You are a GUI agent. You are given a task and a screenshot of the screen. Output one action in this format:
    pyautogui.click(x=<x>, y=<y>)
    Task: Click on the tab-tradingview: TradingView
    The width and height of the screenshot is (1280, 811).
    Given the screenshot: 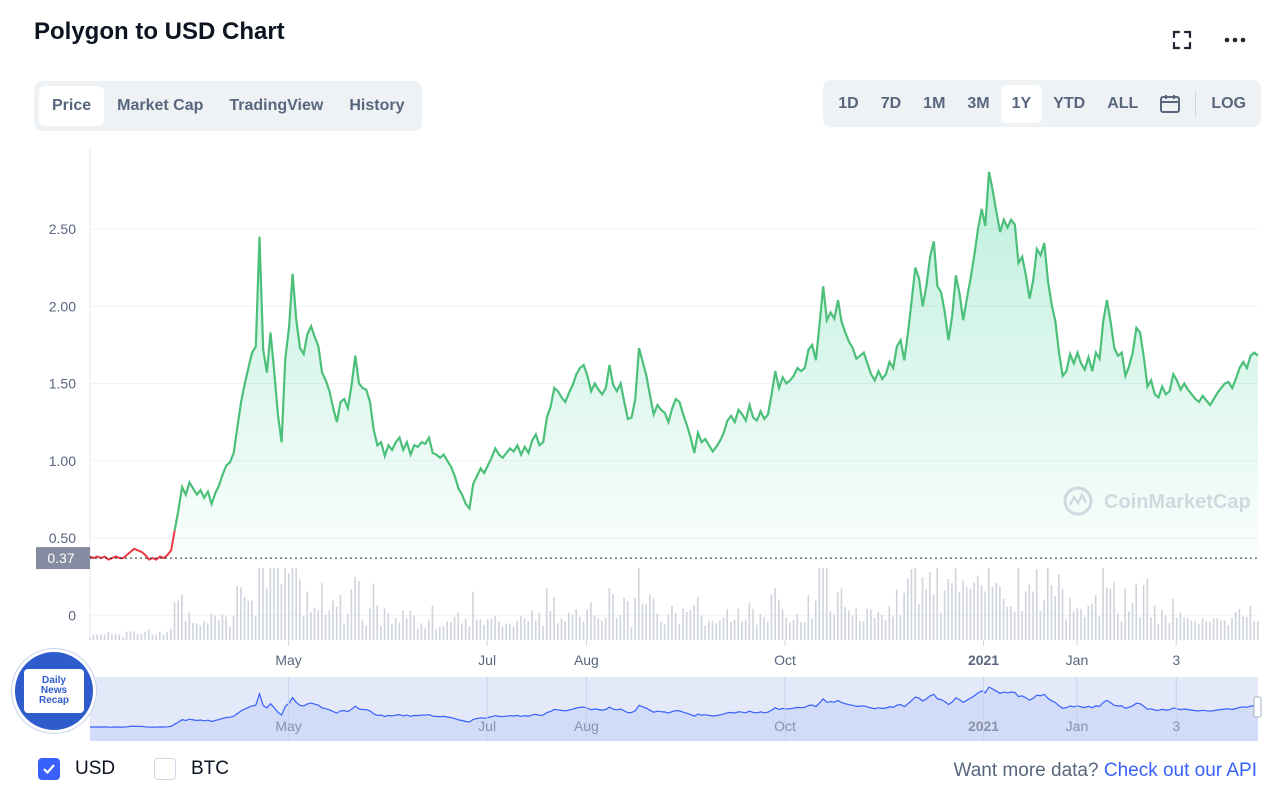 What is the action you would take?
    pyautogui.click(x=276, y=105)
    